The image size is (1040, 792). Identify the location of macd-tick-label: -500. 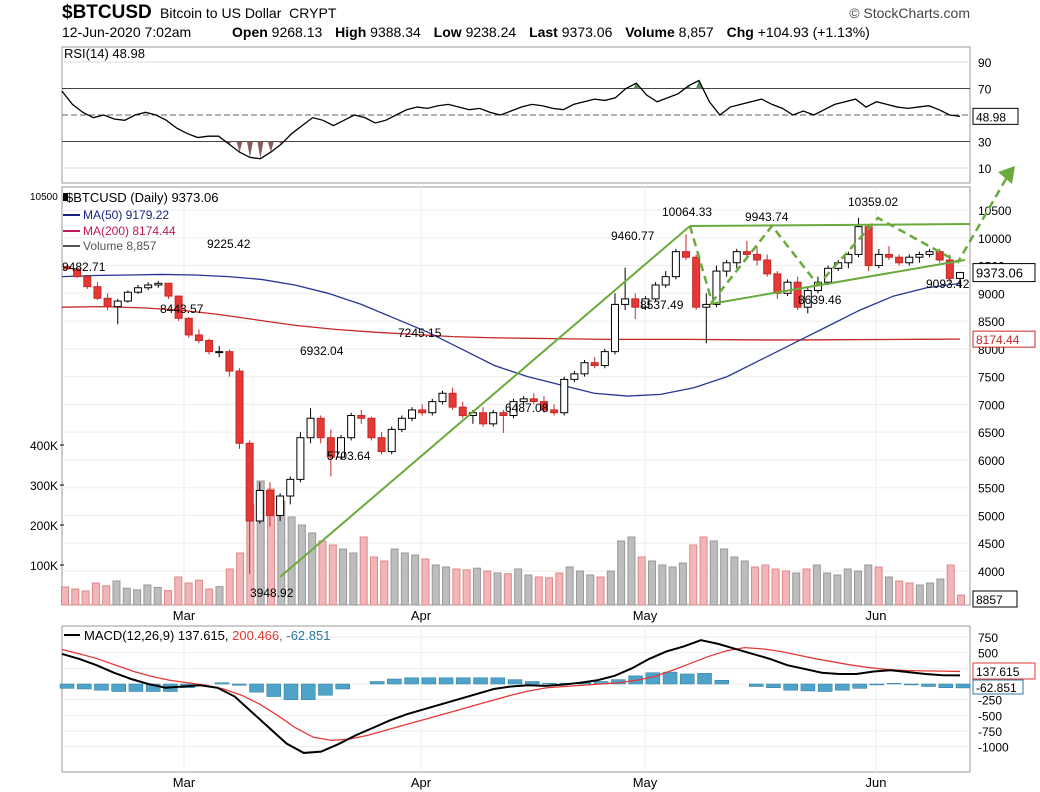
(990, 716).